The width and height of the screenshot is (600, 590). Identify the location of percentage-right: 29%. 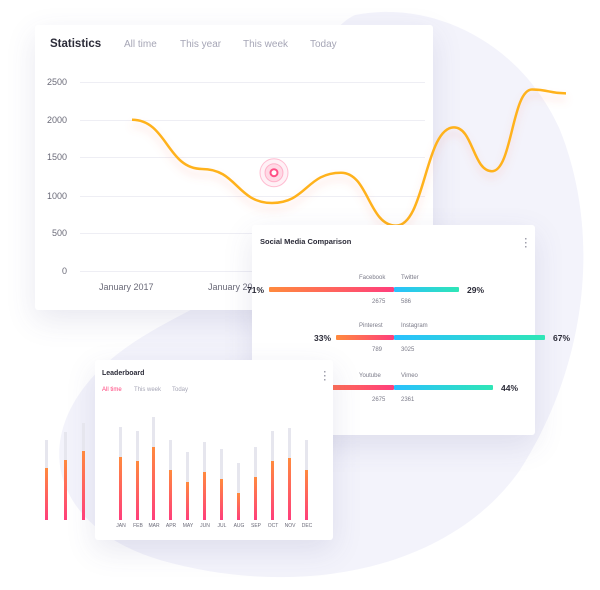
(476, 290).